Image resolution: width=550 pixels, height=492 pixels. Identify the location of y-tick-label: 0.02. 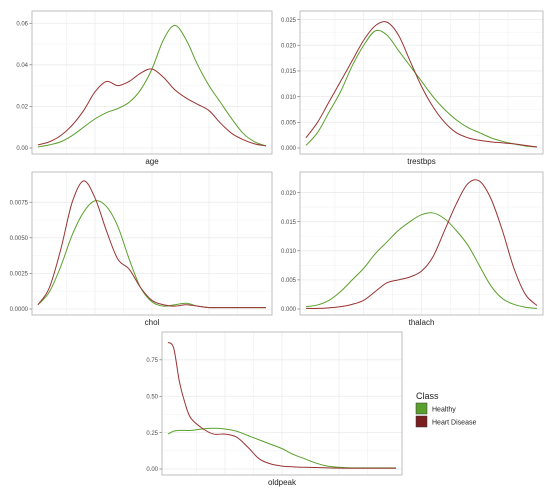
(22, 108).